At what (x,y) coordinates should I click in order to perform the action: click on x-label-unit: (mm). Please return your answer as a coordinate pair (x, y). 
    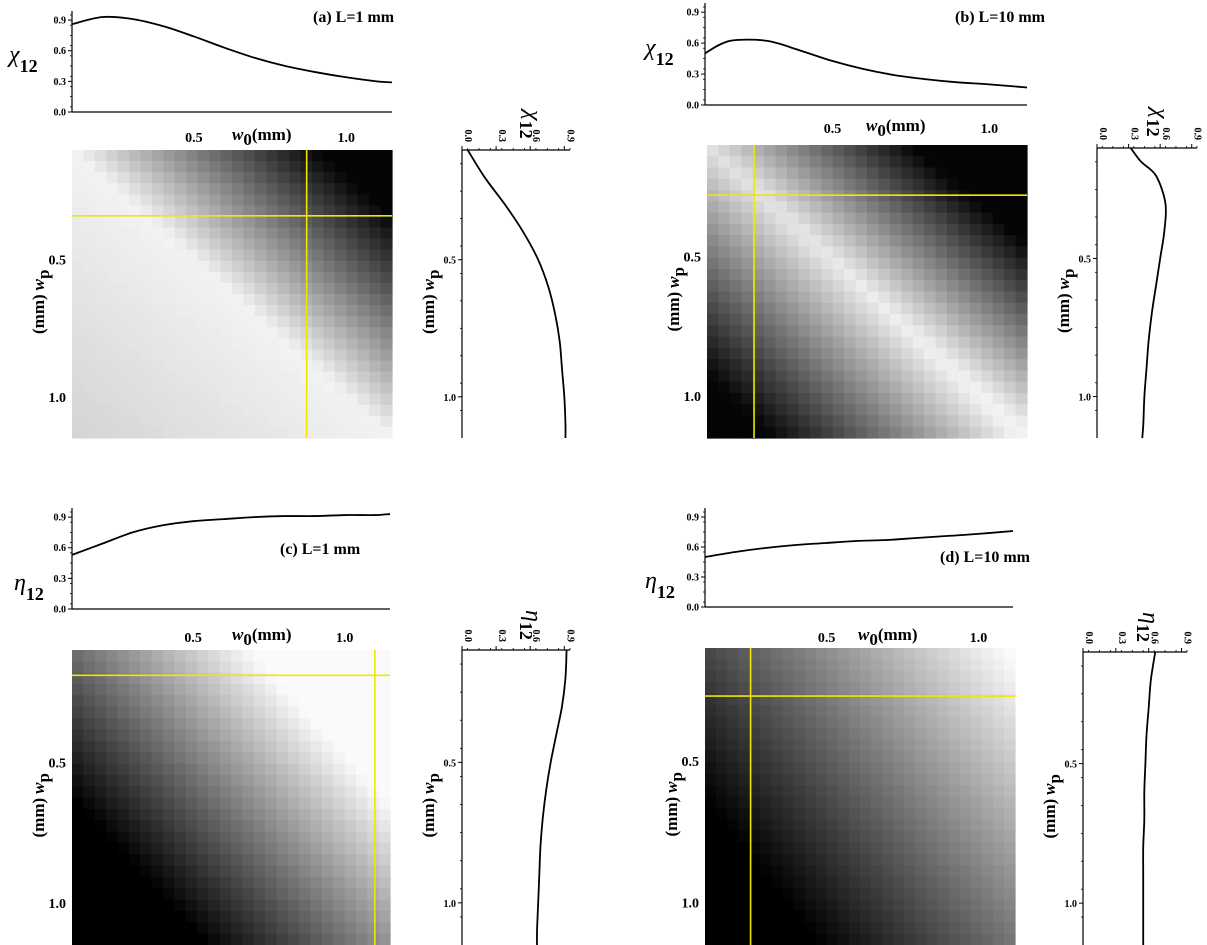
    Looking at the image, I should click on (906, 125).